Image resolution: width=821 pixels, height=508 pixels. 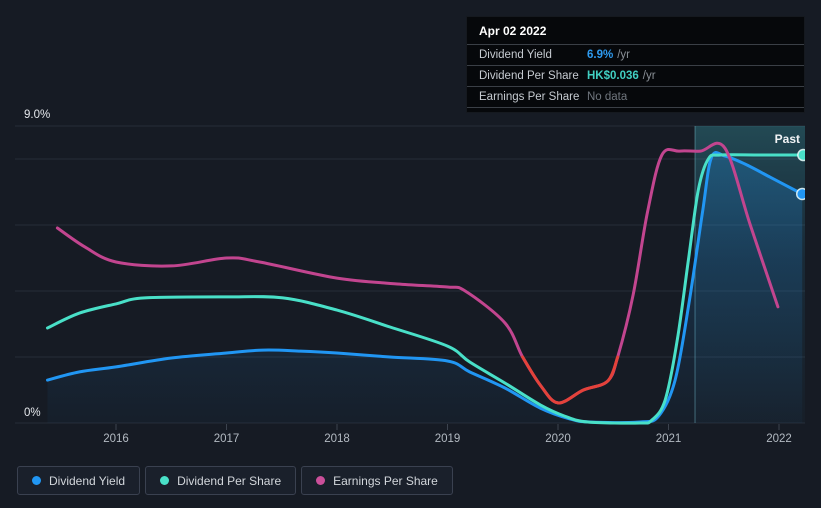 I want to click on y-axis-zero-label: 0%, so click(x=32, y=413).